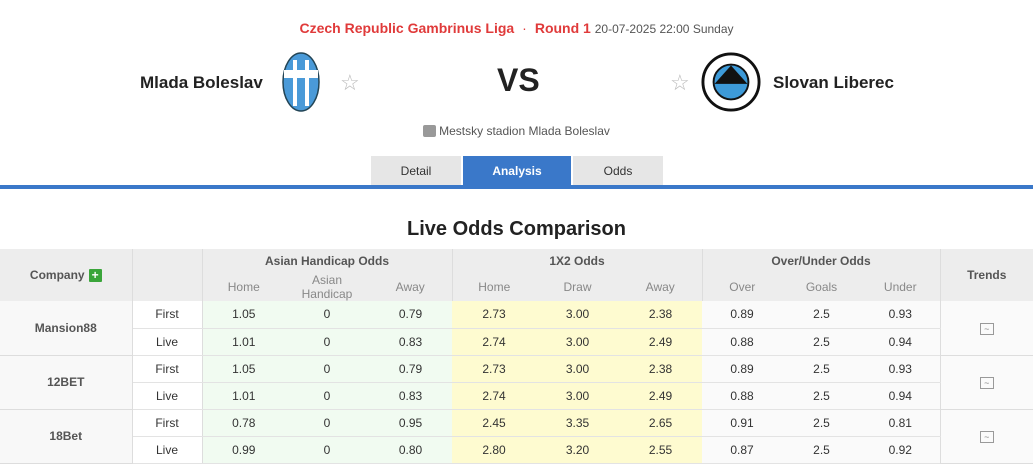 The image size is (1033, 468). Describe the element at coordinates (986, 275) in the screenshot. I see `trends-header: Trends` at that location.